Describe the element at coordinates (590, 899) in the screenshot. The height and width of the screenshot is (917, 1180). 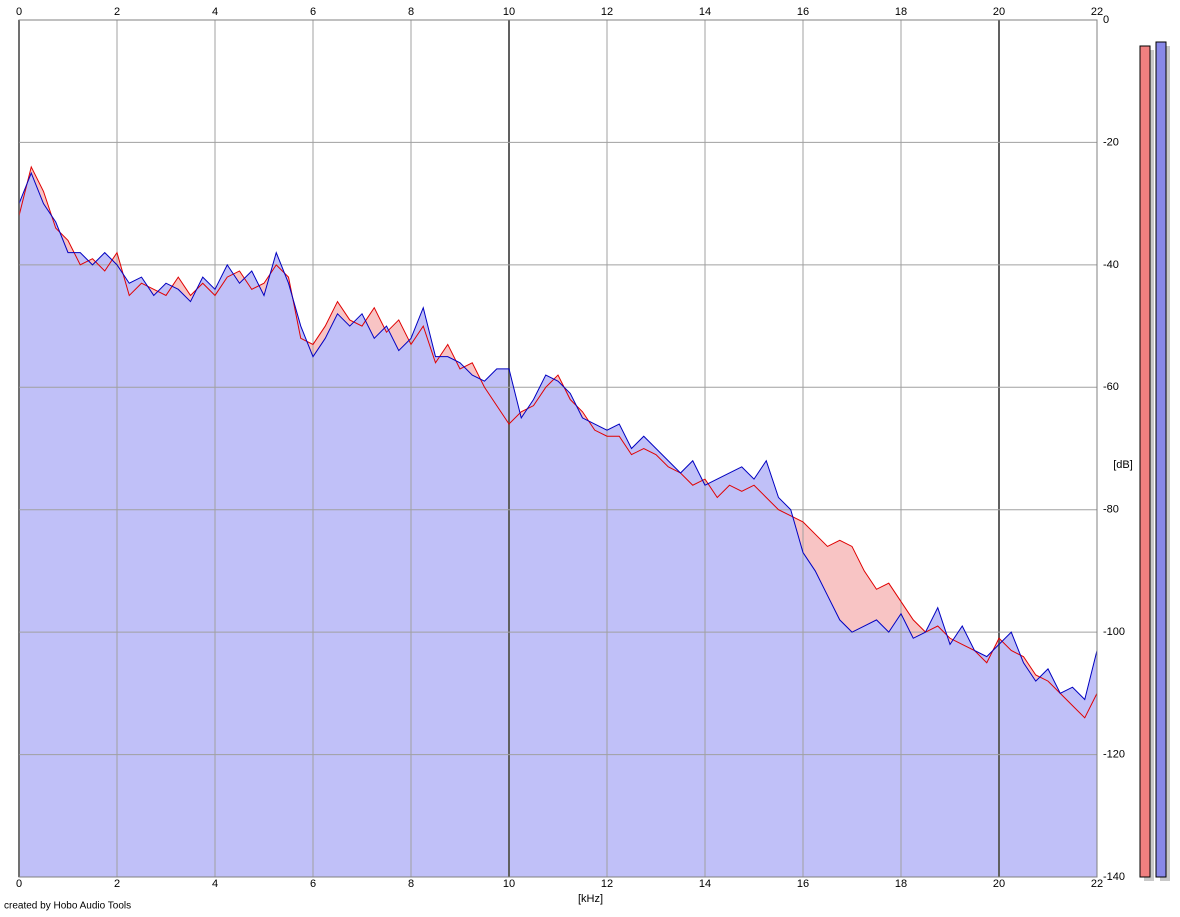
I see `x-axis-label: [kHz]` at that location.